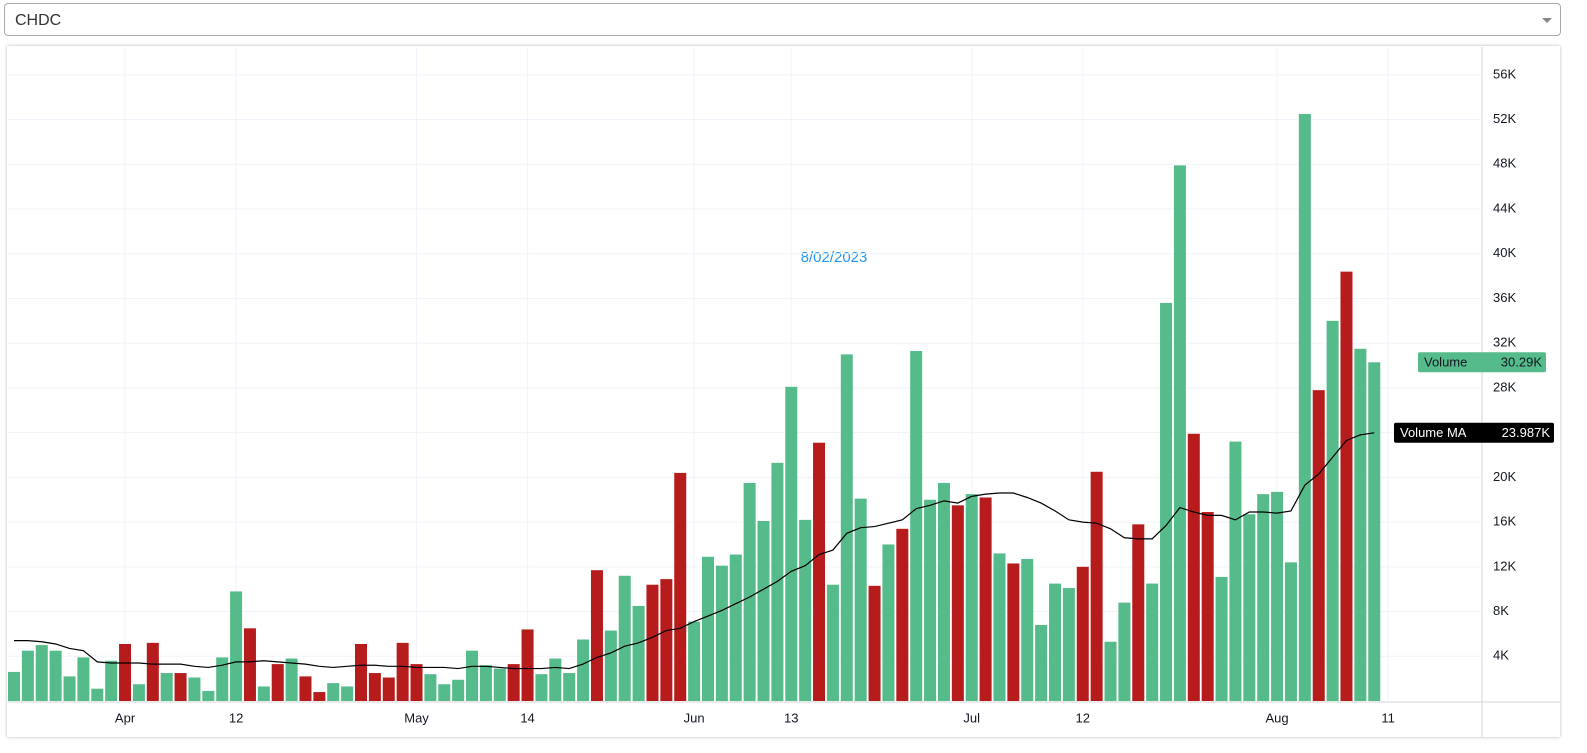 The height and width of the screenshot is (753, 1587). I want to click on y-tick-label: 52K, so click(1504, 118).